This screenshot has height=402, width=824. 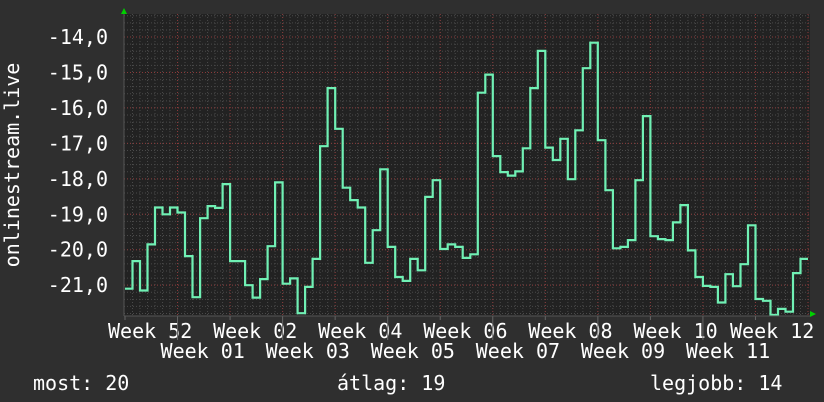 What do you see at coordinates (78, 214) in the screenshot?
I see `y-tick-label: -19,0` at bounding box center [78, 214].